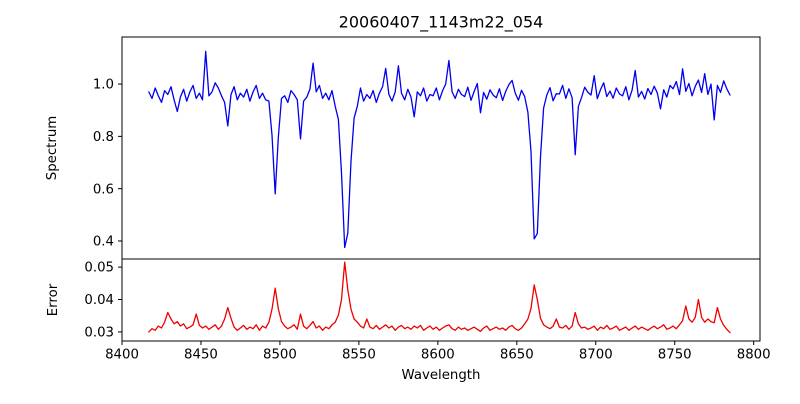 This screenshot has width=800, height=404. I want to click on spectrum-ylabel: Spectrum, so click(52, 148).